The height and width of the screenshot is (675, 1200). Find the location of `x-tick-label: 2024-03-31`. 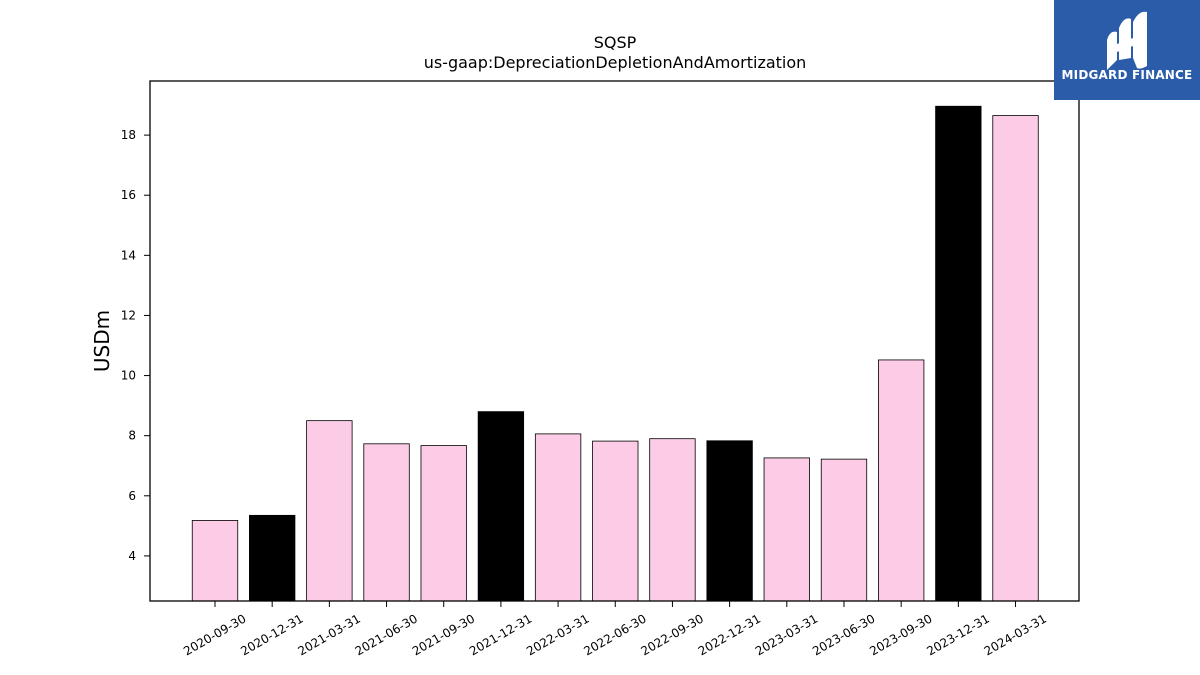

x-tick-label: 2024-03-31 is located at coordinates (1015, 634).